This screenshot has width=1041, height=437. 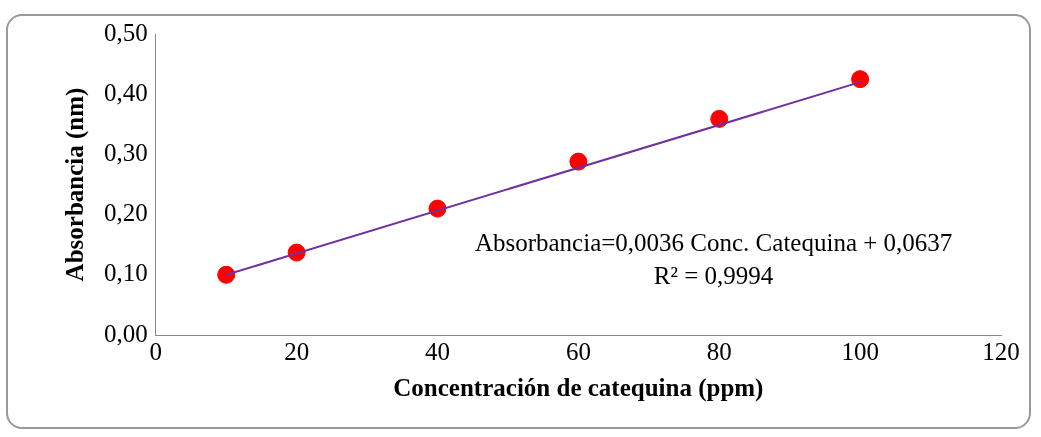 I want to click on y-tick-label: 0,50, so click(x=126, y=32).